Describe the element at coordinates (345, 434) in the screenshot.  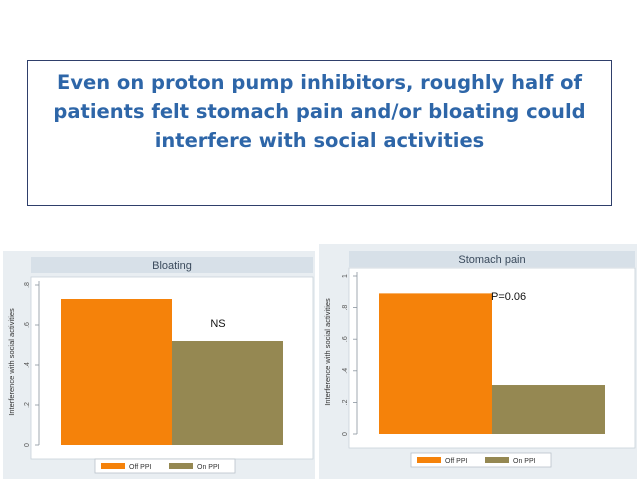
I see `stomach-pain-y-tick-label: 0` at that location.